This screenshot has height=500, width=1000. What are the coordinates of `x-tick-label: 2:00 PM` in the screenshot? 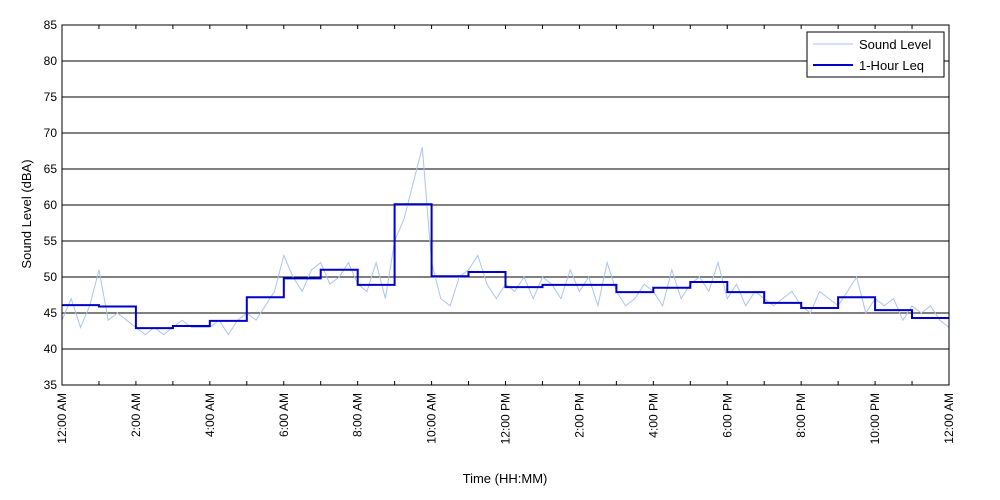 It's located at (579, 415).